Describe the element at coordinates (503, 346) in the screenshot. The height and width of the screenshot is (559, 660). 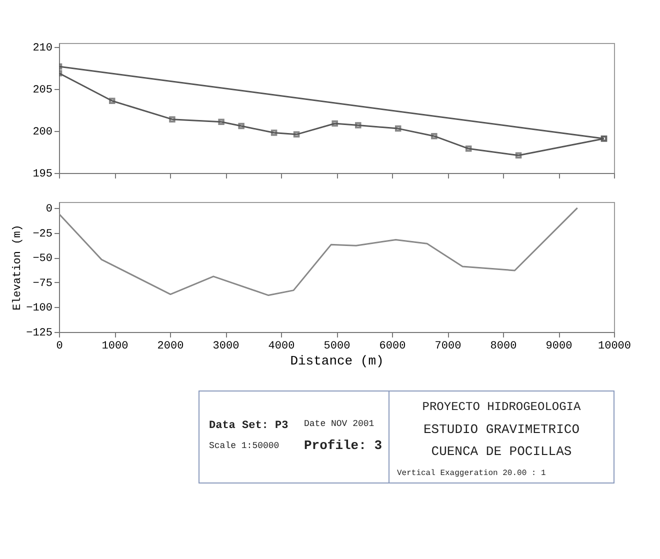
I see `x-tick-label: 8000` at that location.